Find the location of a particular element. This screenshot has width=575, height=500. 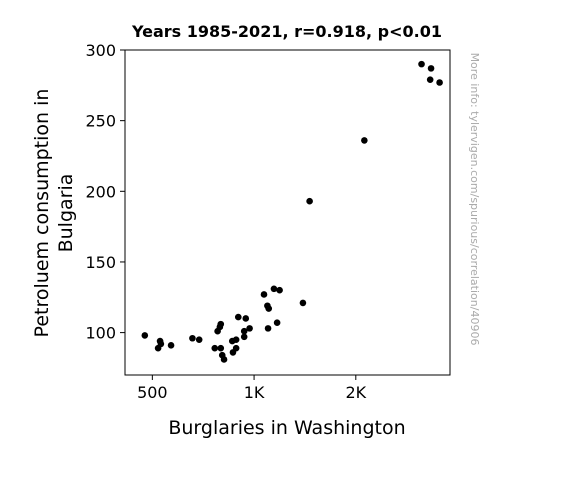

y-axis-label-line-1: Petroluem consumption in is located at coordinates (42, 213).